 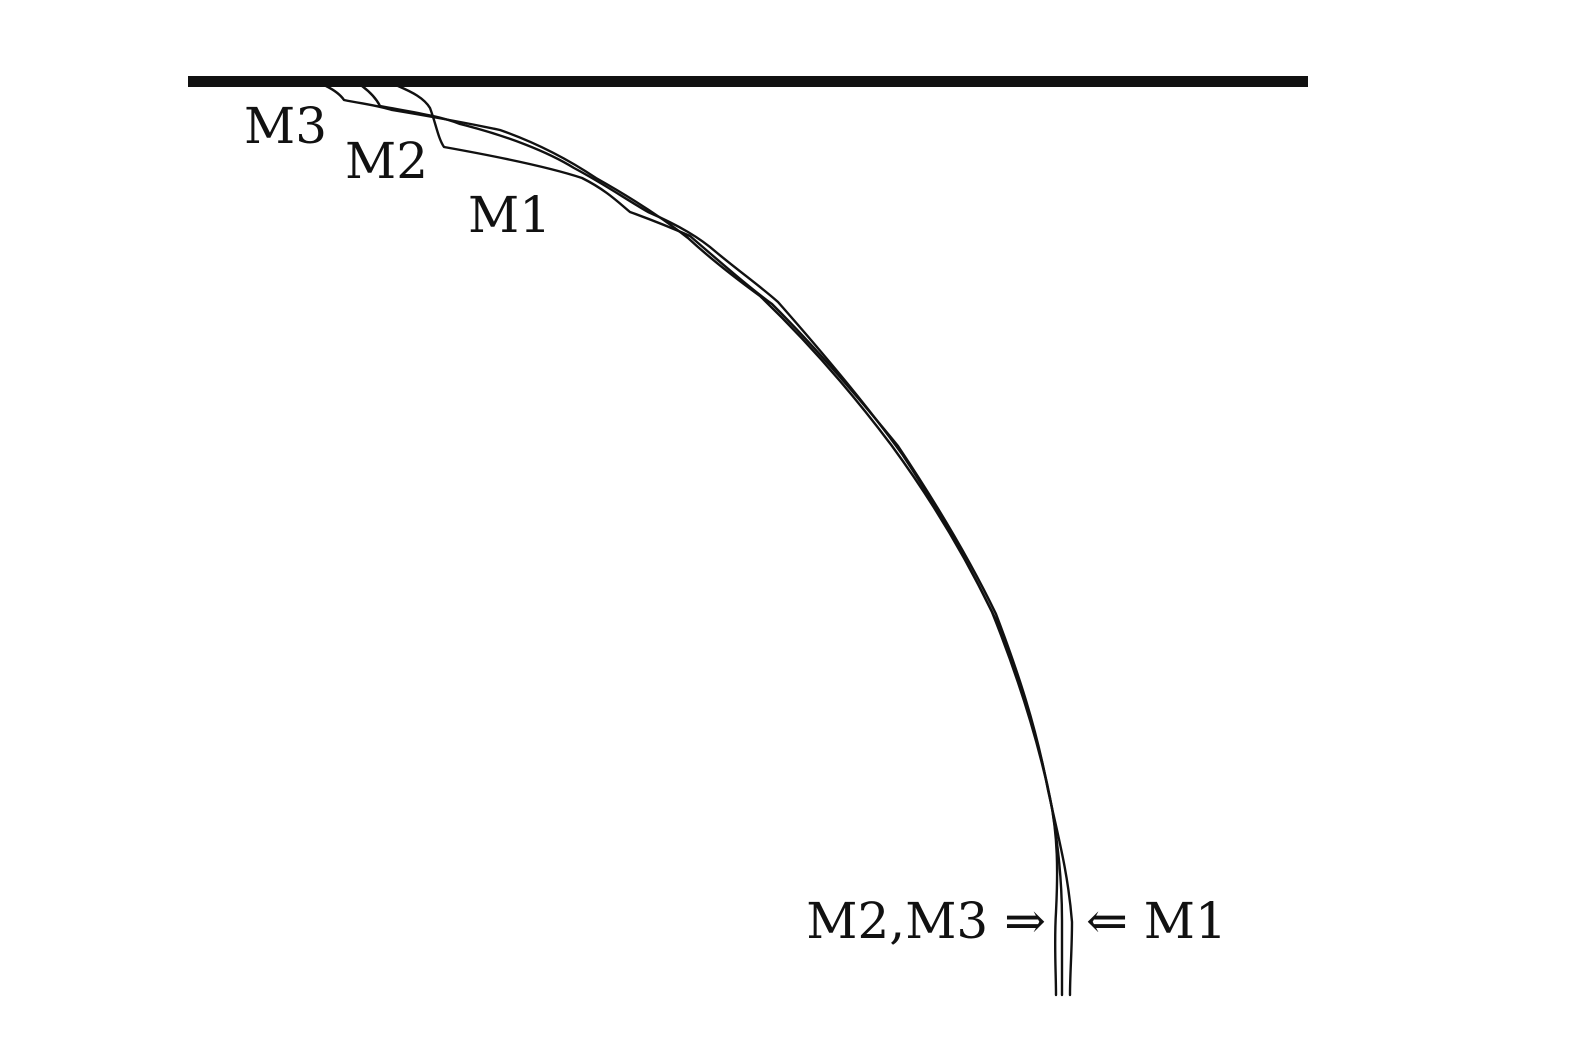 What do you see at coordinates (285, 126) in the screenshot?
I see `label-m3-top: M3` at bounding box center [285, 126].